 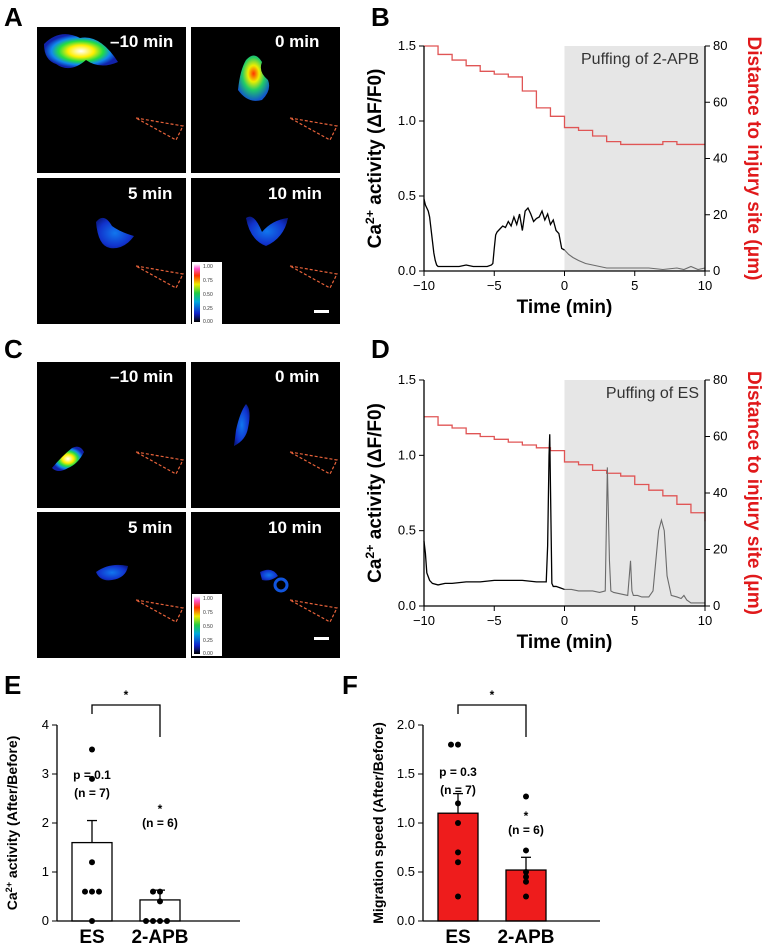 What do you see at coordinates (197, 625) in the screenshot?
I see `colorbar-c` at bounding box center [197, 625].